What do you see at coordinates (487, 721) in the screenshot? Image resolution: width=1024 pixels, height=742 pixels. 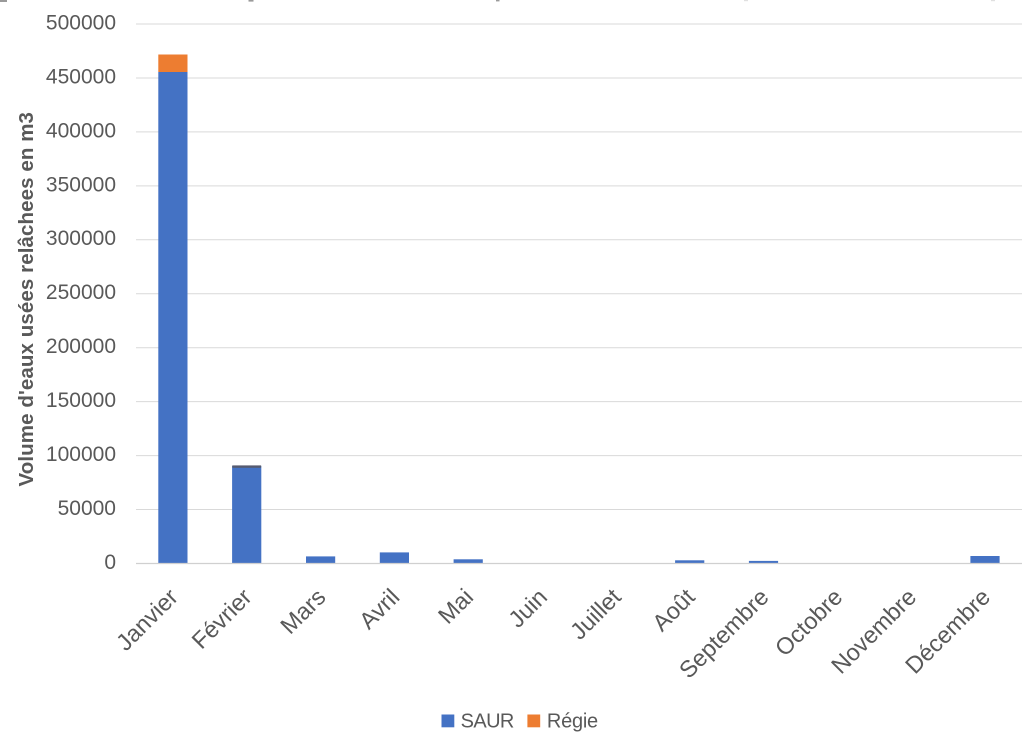 I see `svg-text: SAUR` at bounding box center [487, 721].